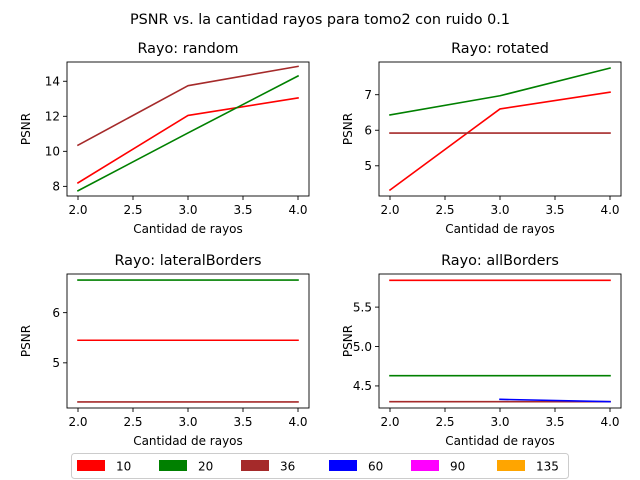 The image size is (640, 480). What do you see at coordinates (287, 467) in the screenshot?
I see `legend-label: 36` at bounding box center [287, 467].